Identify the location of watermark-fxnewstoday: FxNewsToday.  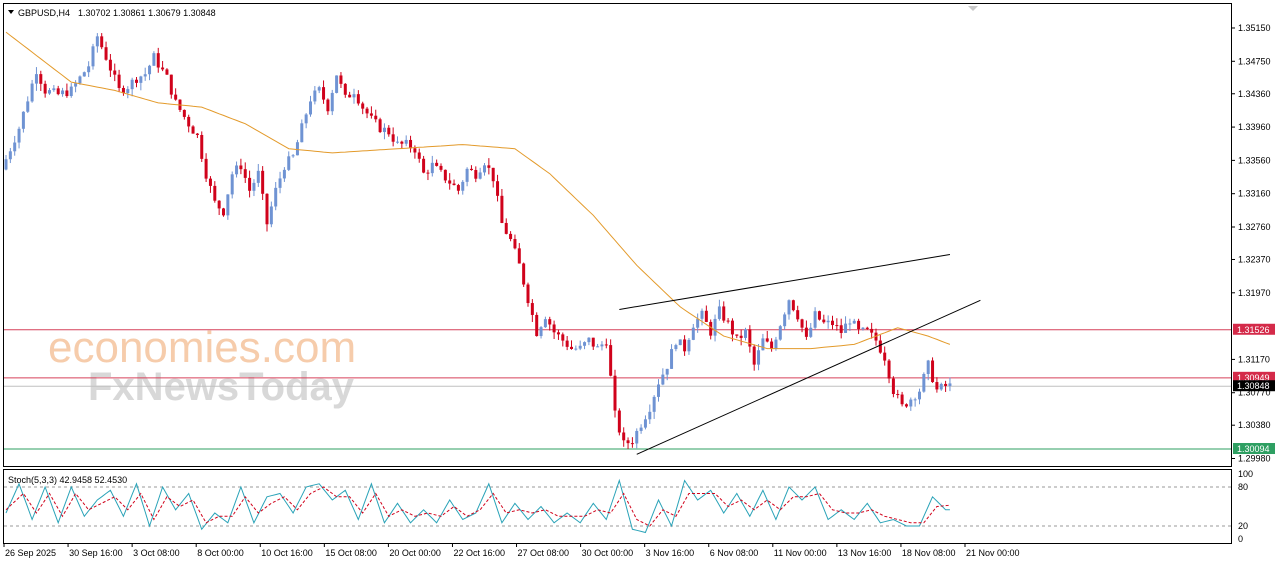
(221, 387).